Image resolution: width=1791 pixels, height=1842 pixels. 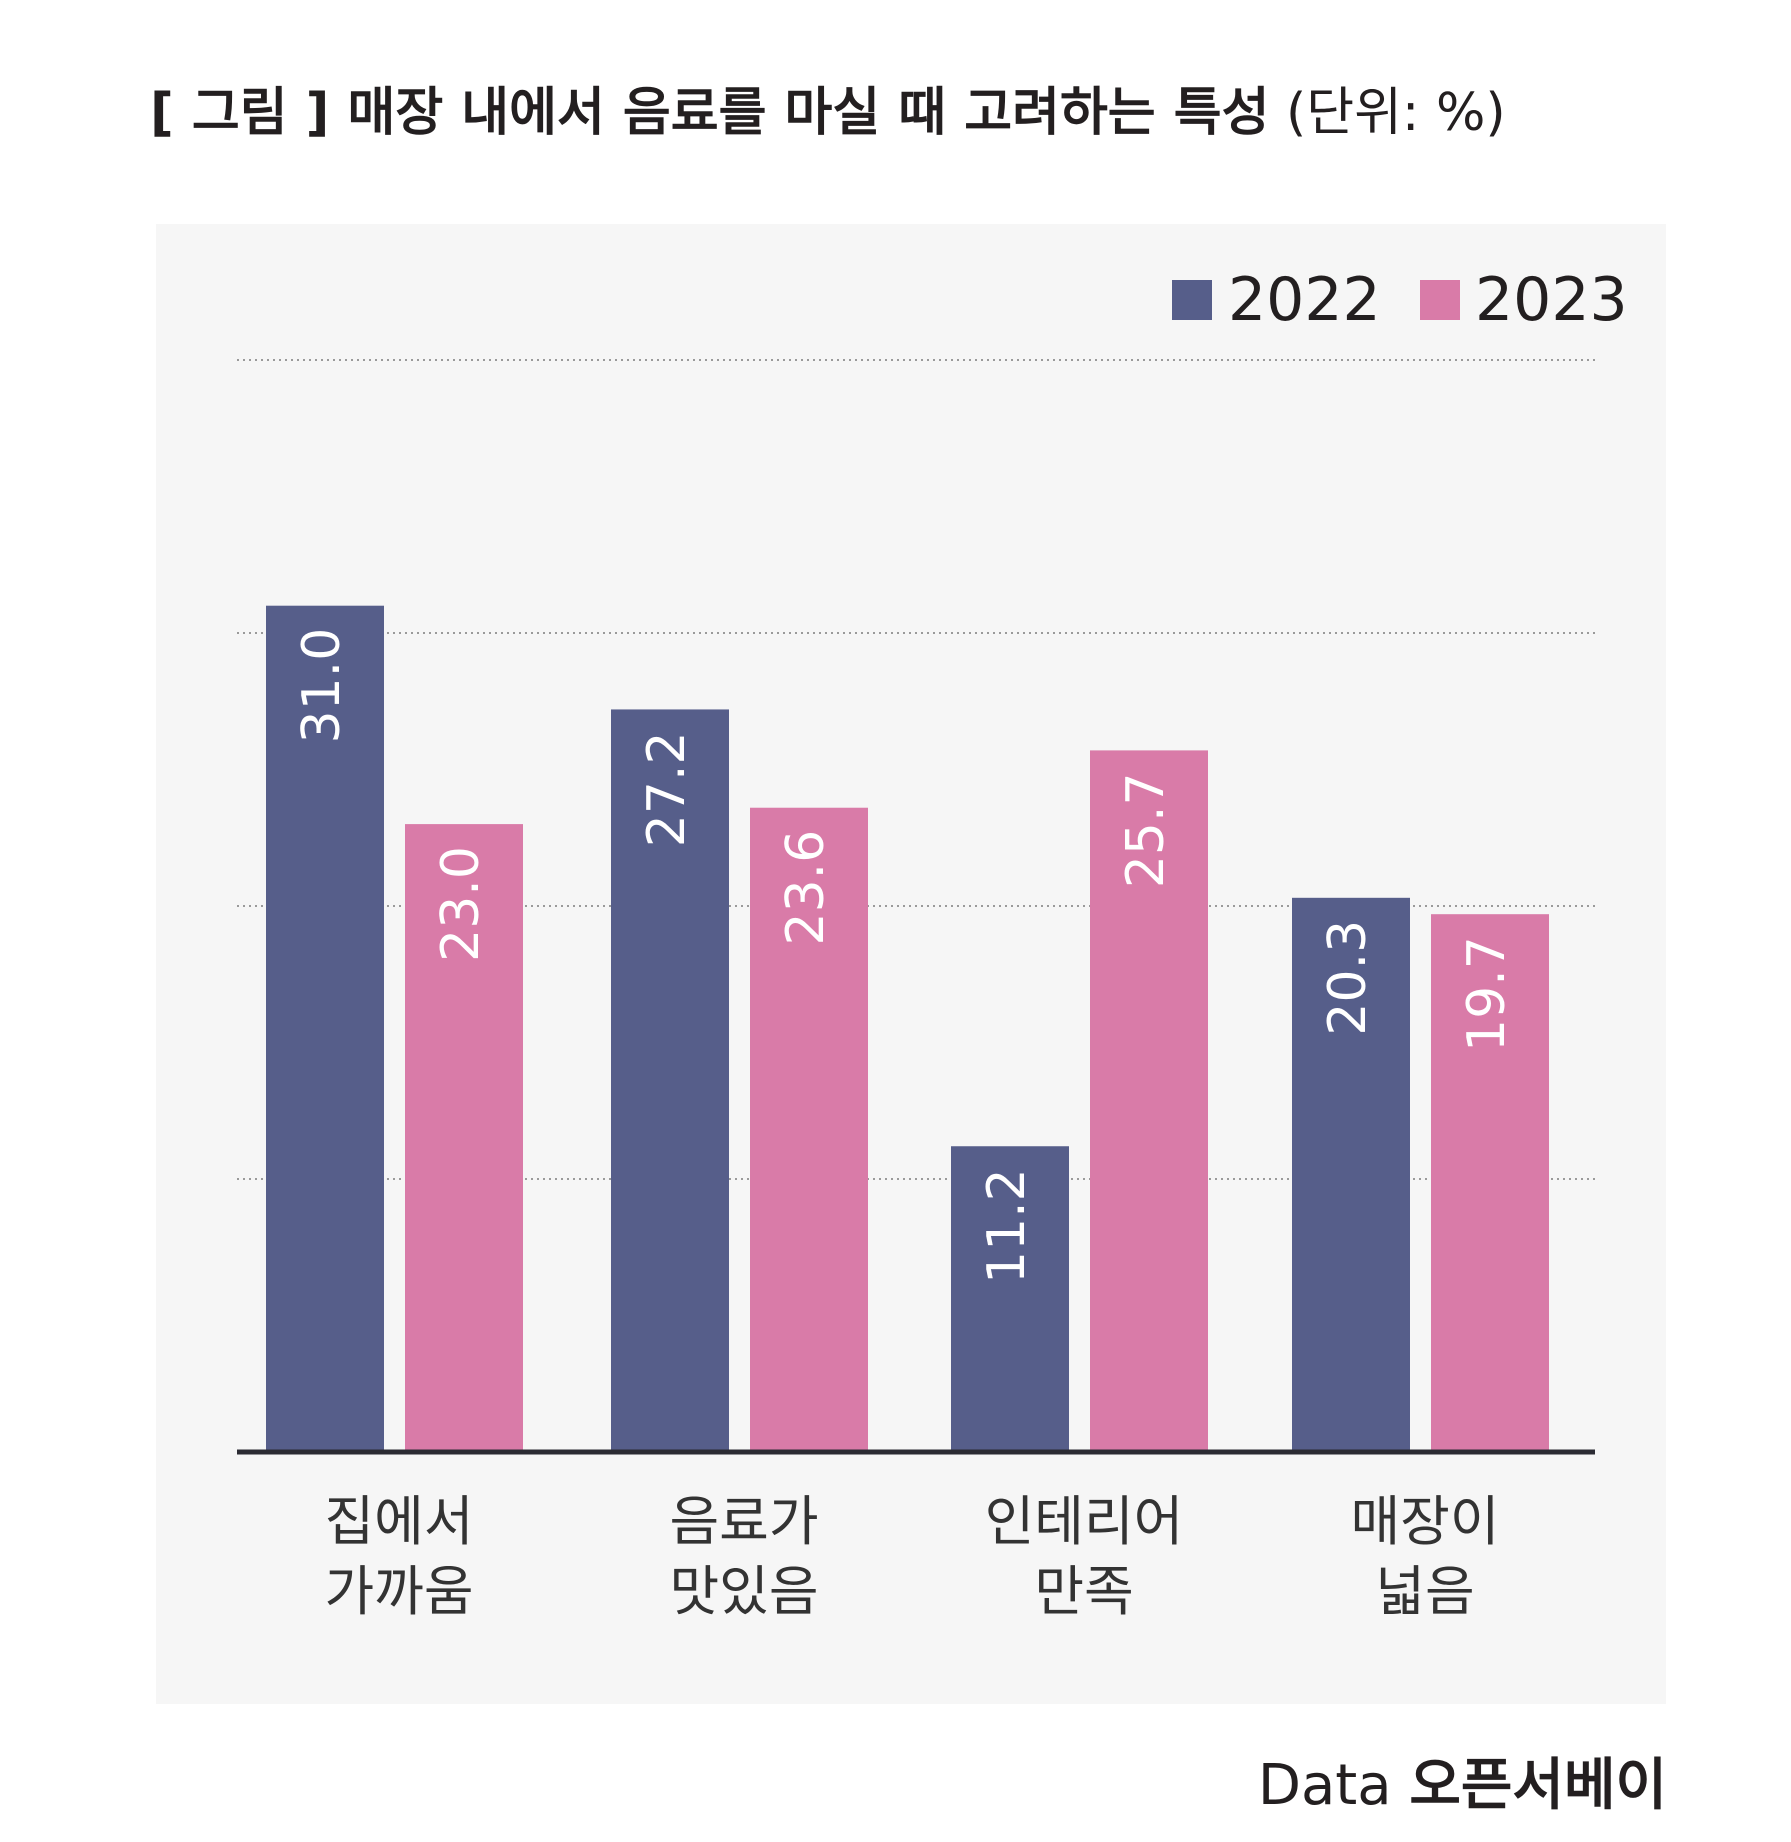 What do you see at coordinates (1400, 300) in the screenshot?
I see `legend: 2022 2023` at bounding box center [1400, 300].